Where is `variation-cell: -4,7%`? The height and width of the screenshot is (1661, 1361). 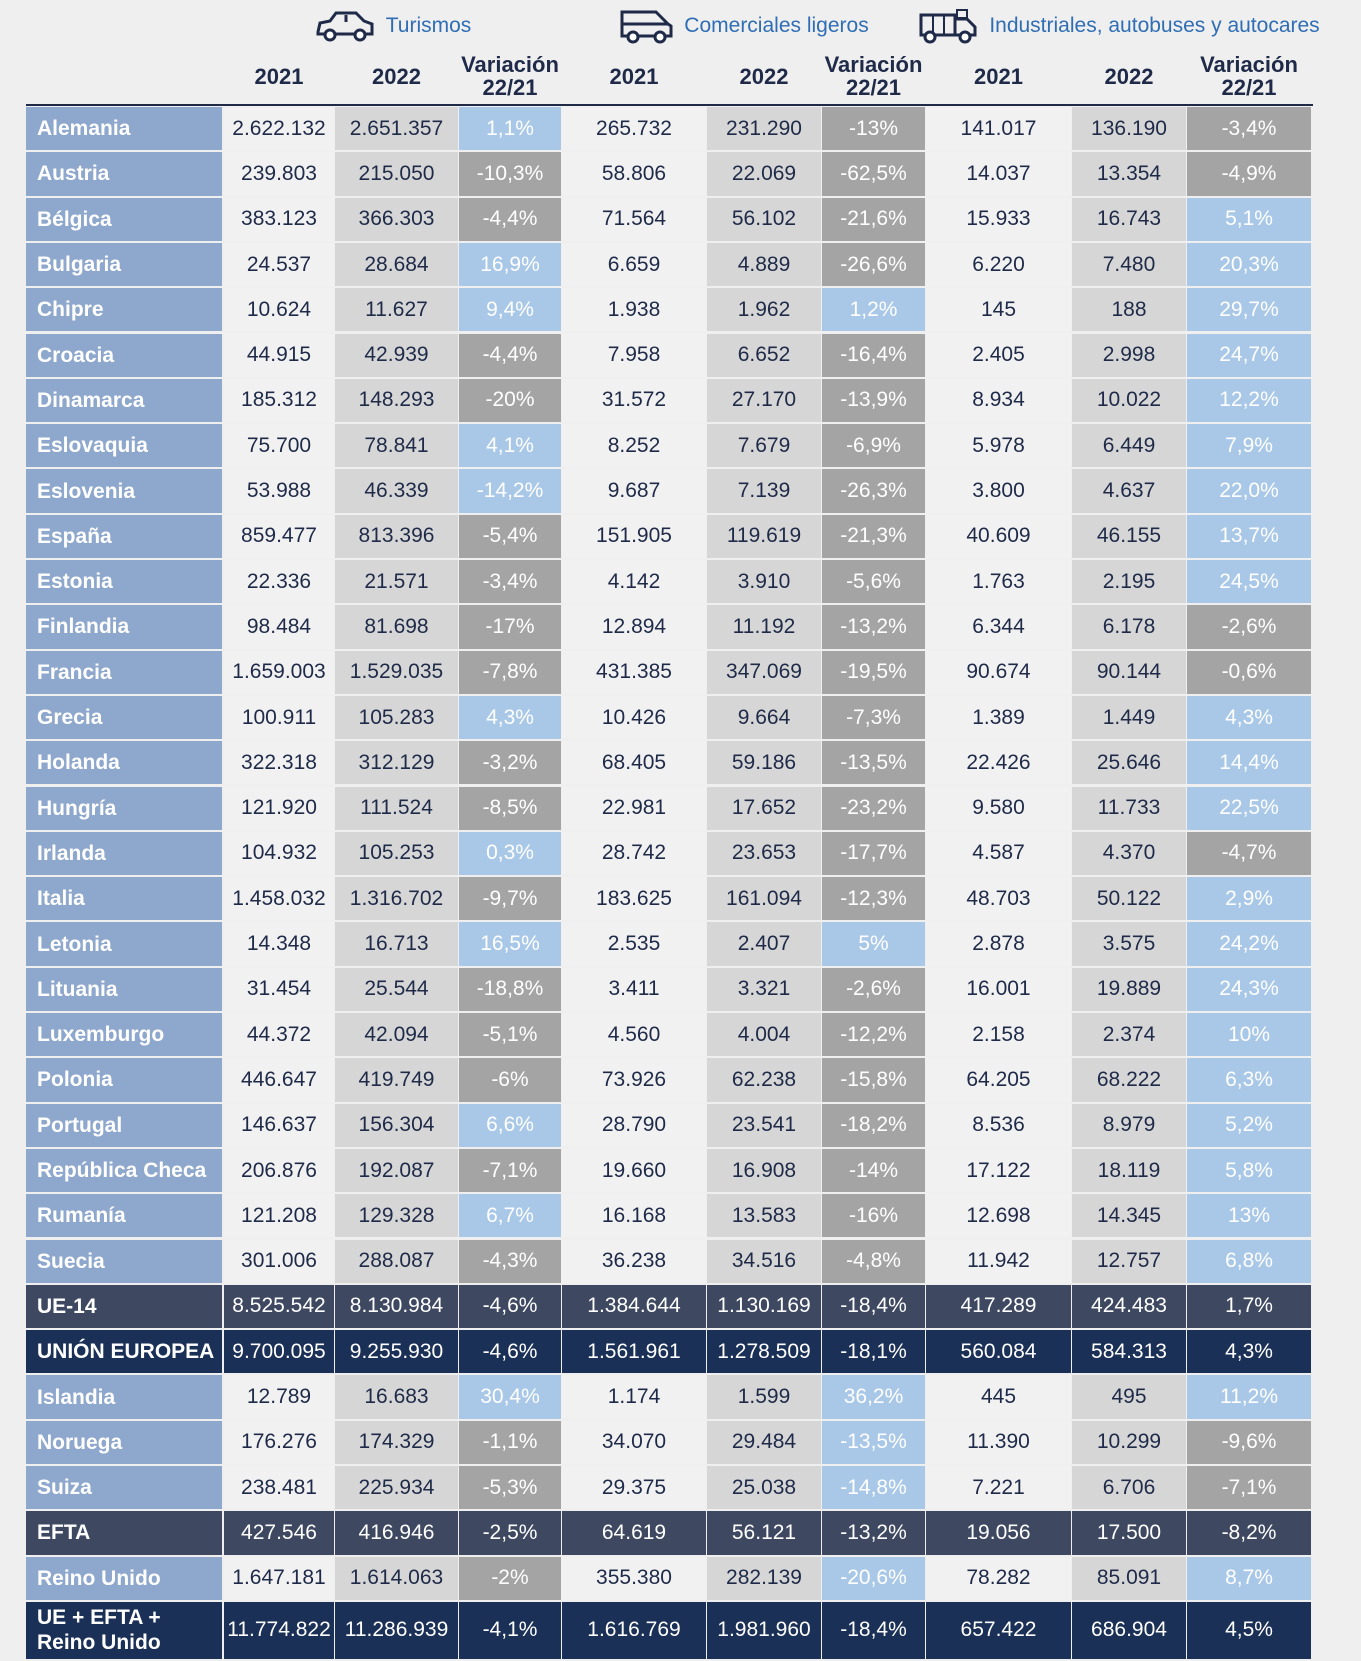 variation-cell: -4,7% is located at coordinates (1249, 853).